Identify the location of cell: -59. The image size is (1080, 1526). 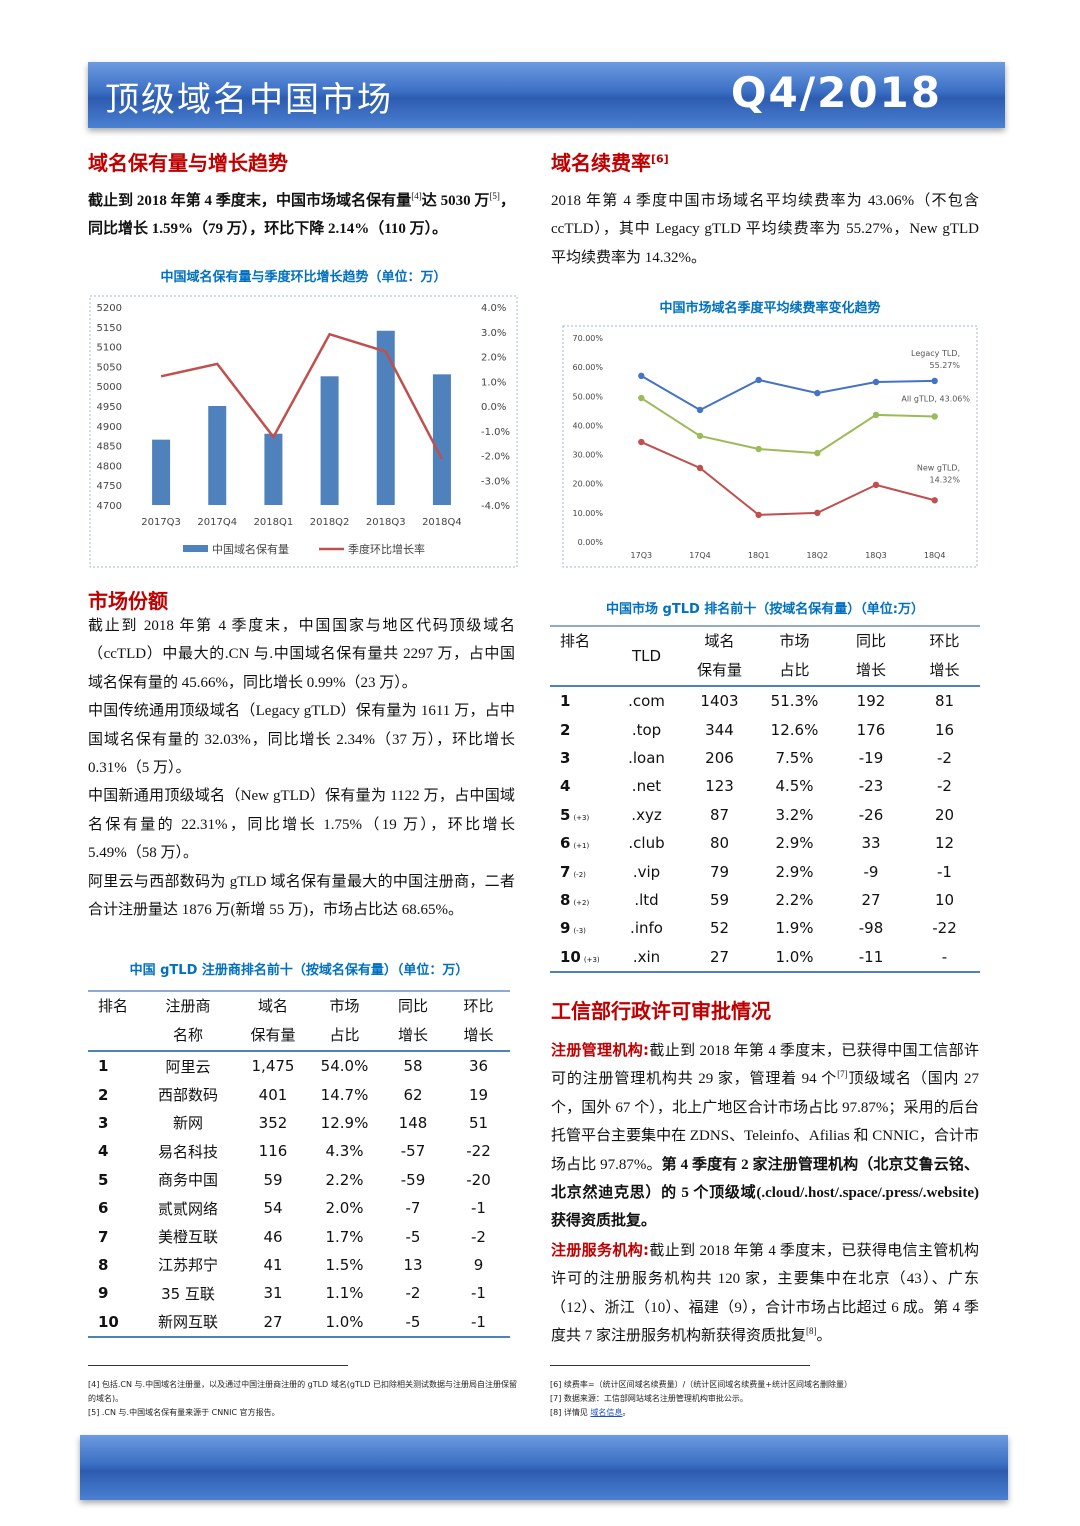
(413, 1179).